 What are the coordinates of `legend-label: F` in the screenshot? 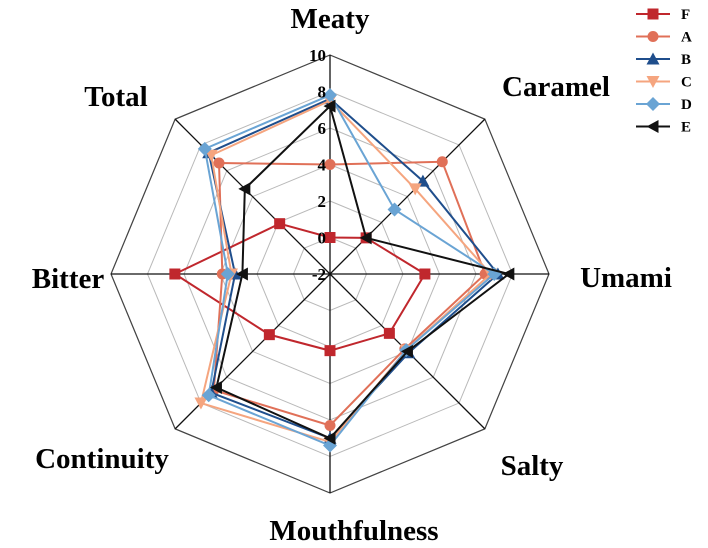 It's located at (685, 15).